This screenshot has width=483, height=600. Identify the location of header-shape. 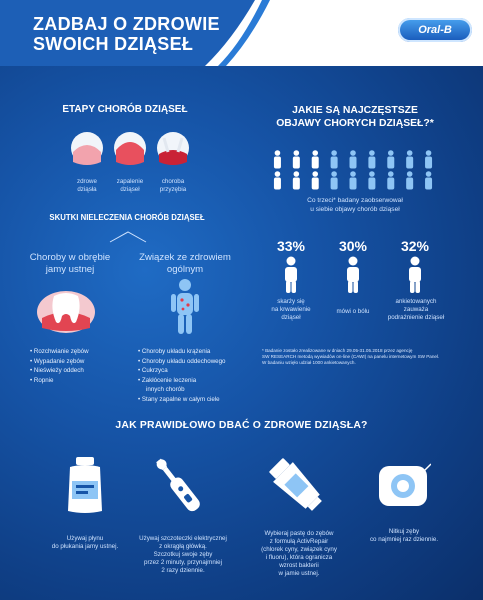
(344, 33).